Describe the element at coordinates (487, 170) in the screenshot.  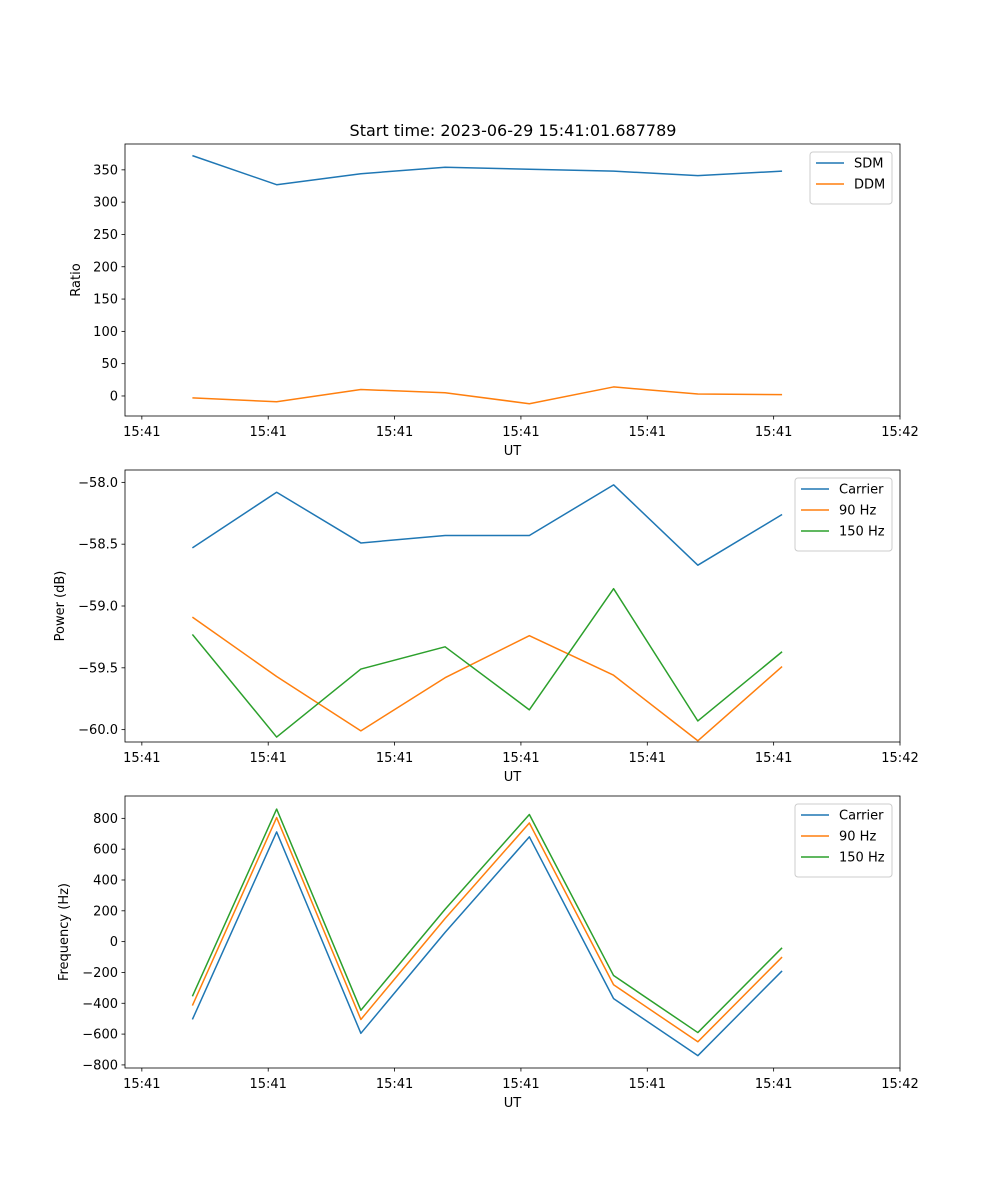
I see `series-line-sdm` at that location.